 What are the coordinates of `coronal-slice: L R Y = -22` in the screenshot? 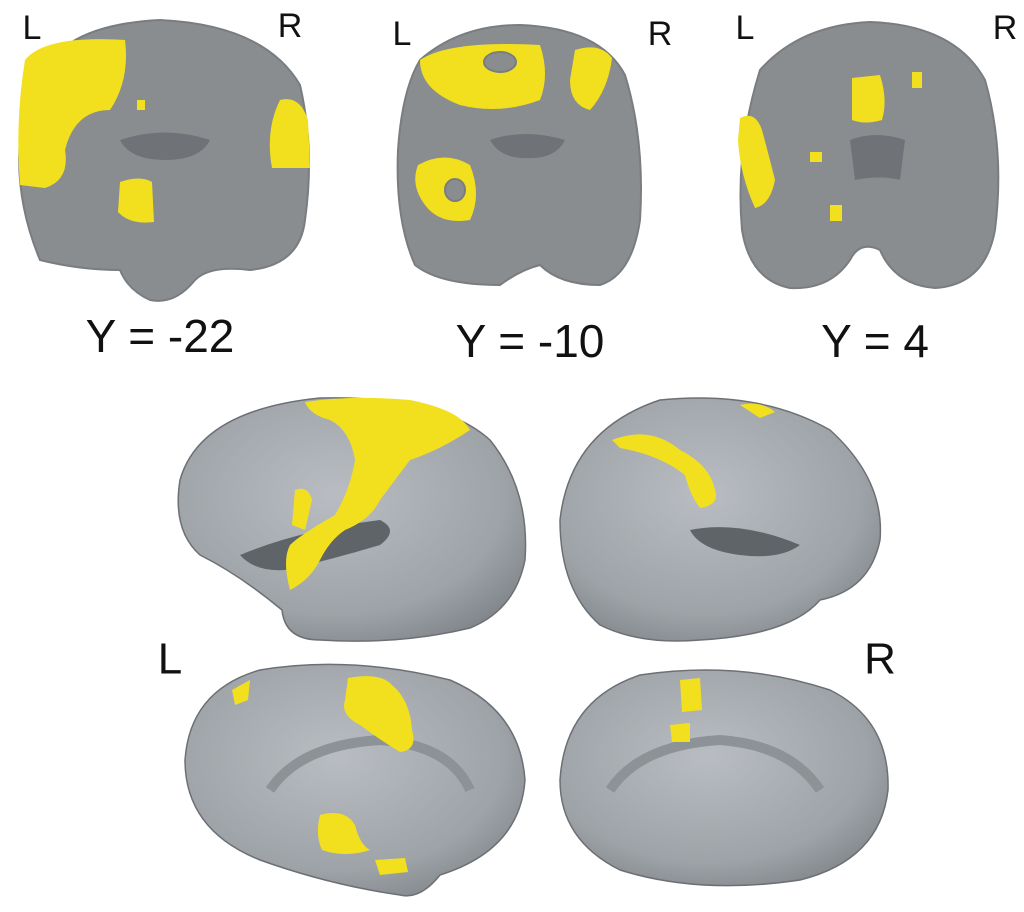 It's located at (164, 184).